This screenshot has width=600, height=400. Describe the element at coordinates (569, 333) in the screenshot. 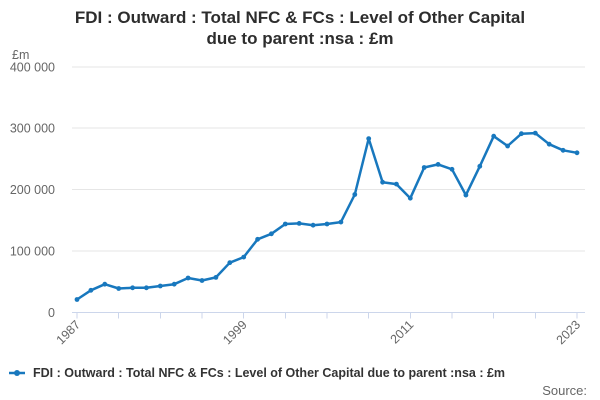

I see `x-axis-tick-label: 2023` at that location.